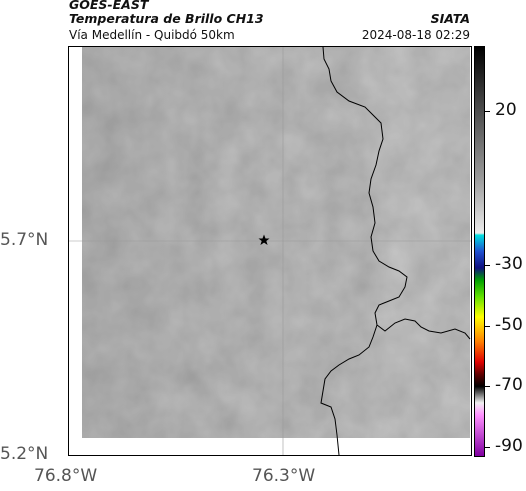 Image resolution: width=526 pixels, height=491 pixels. Describe the element at coordinates (506, 110) in the screenshot. I see `colorbar-label: 20` at that location.